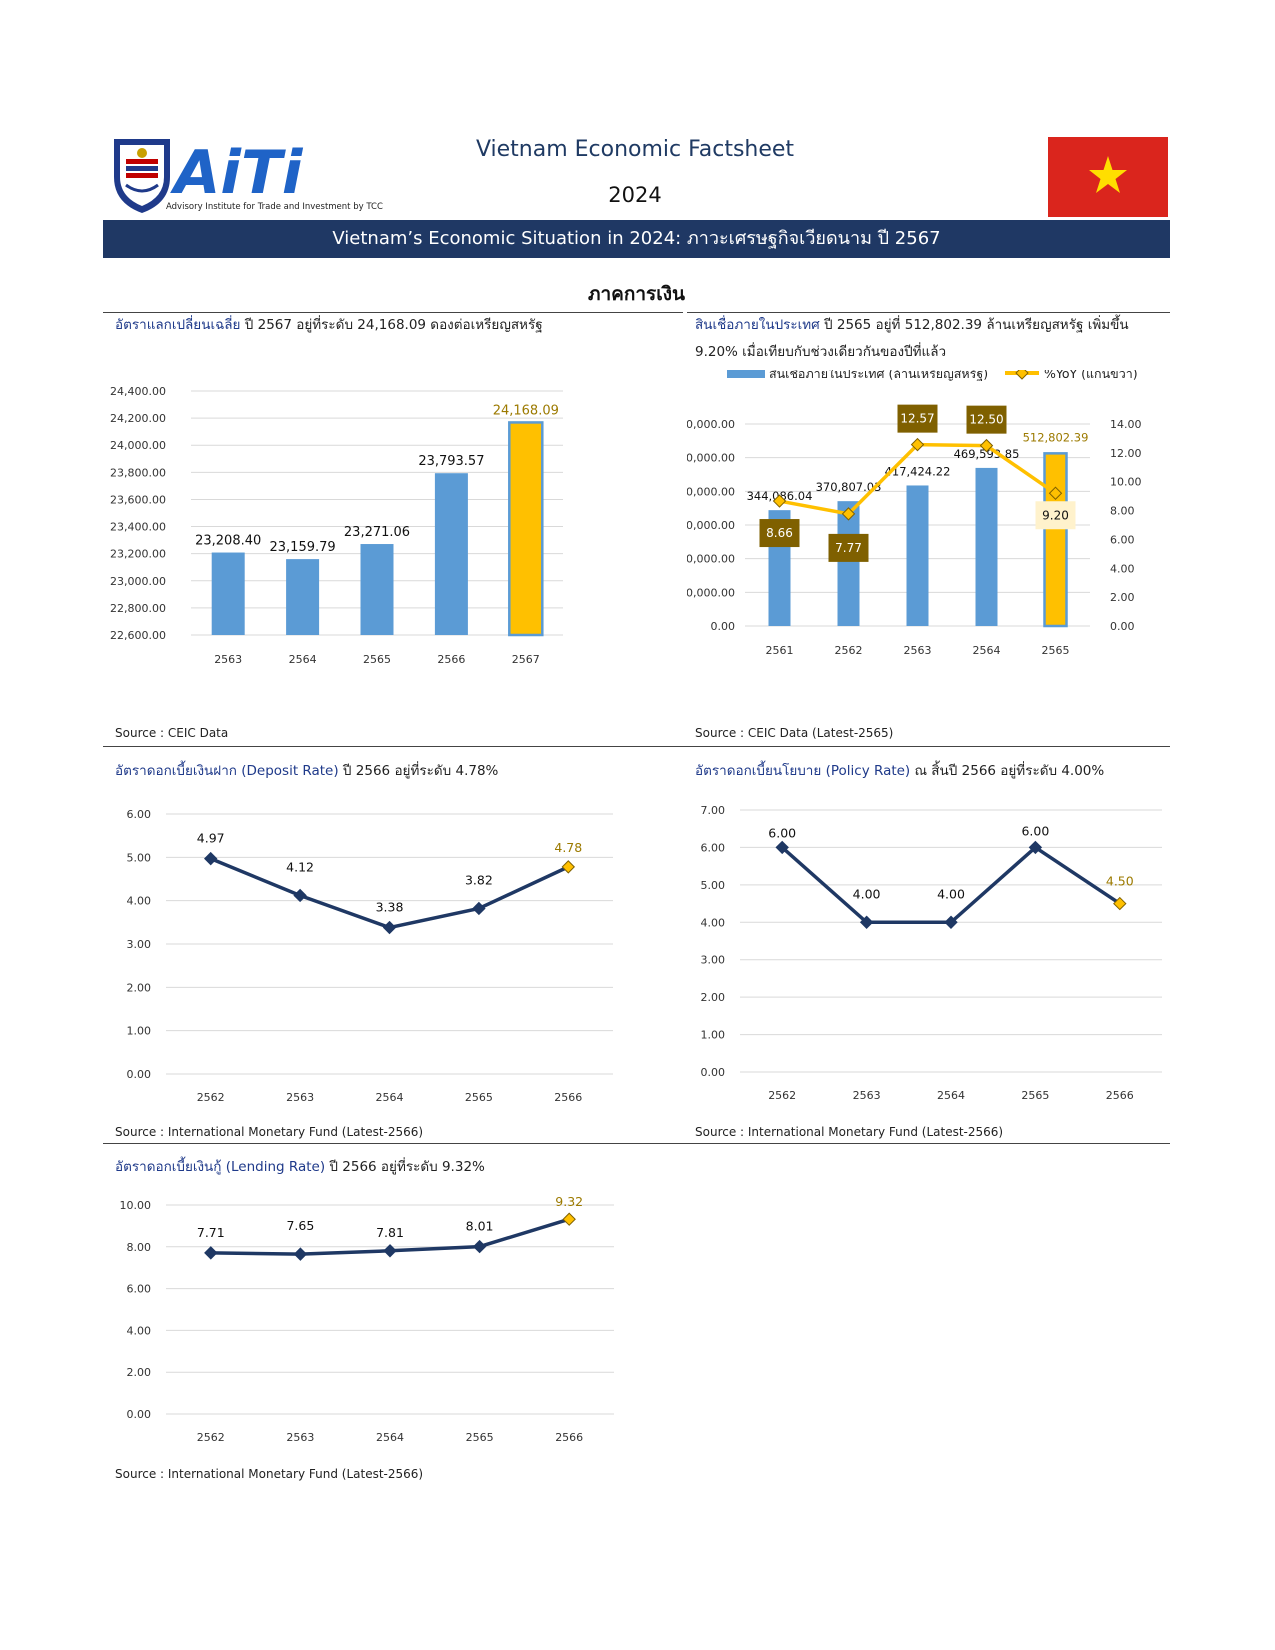 Image resolution: width=1275 pixels, height=1650 pixels. I want to click on y-tick-label: 3.00, so click(713, 960).